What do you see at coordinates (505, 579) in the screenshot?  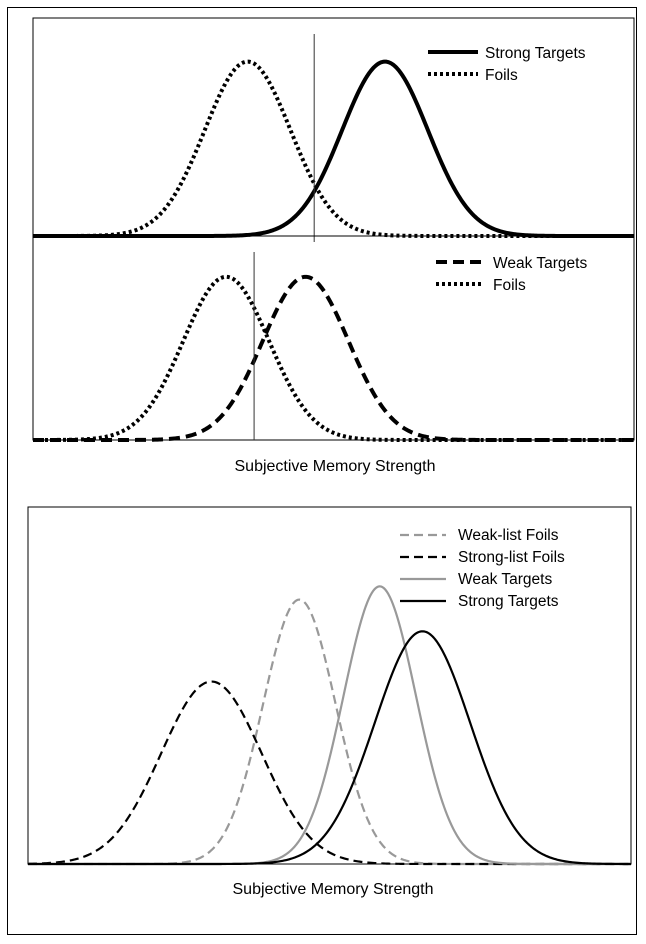 I see `legend-label-weak-targets-2: Weak Targets` at bounding box center [505, 579].